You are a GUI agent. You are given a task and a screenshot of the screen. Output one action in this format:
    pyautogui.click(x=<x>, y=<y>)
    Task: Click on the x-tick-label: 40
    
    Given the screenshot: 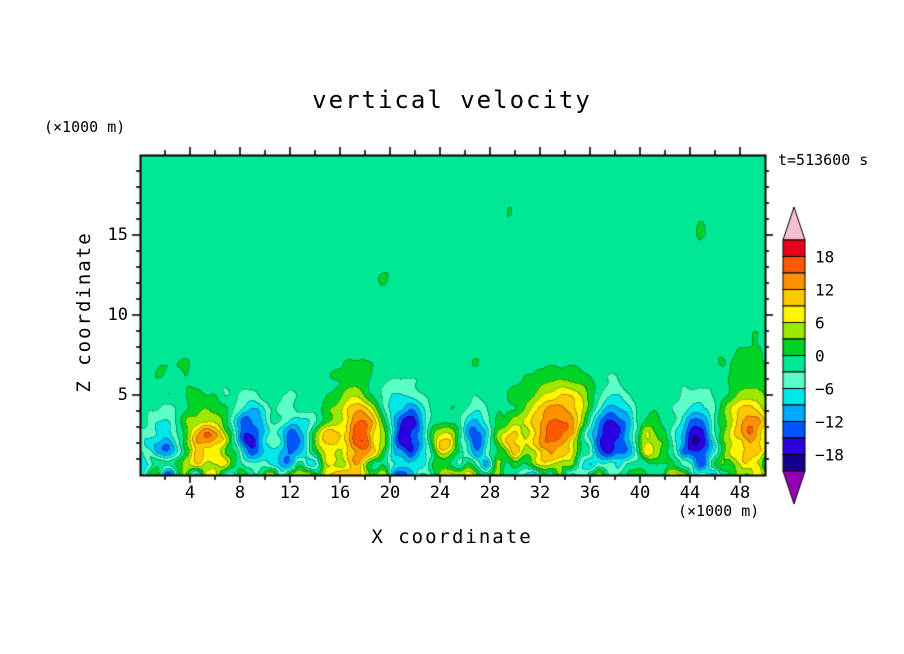 What is the action you would take?
    pyautogui.click(x=640, y=493)
    